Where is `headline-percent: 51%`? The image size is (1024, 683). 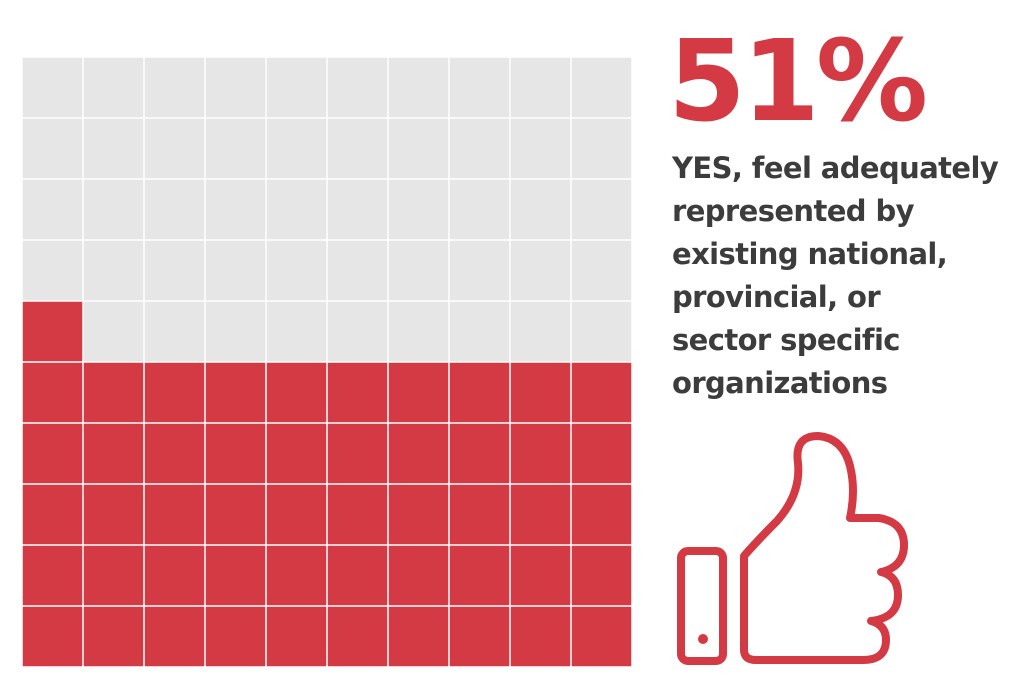
headline-percent: 51% is located at coordinates (798, 82).